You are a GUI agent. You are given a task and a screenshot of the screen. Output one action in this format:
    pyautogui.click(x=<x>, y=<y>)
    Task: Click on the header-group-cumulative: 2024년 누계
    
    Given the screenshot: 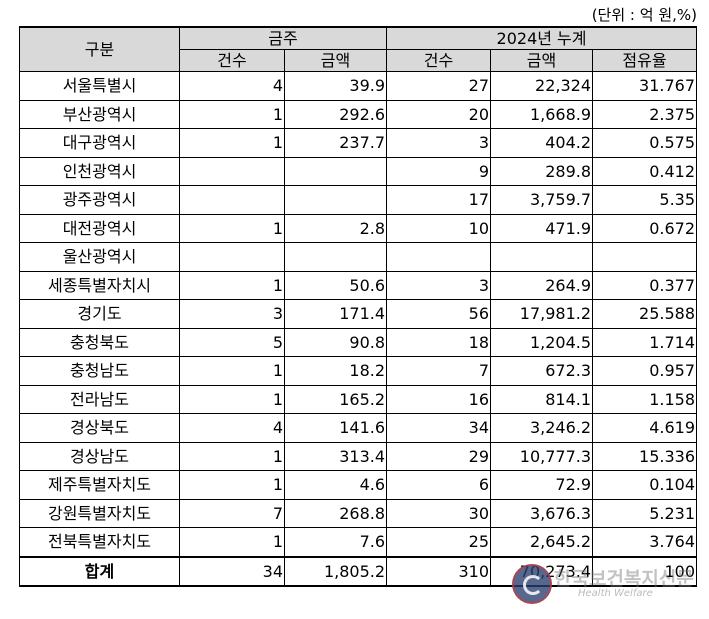 What is the action you would take?
    pyautogui.click(x=542, y=38)
    